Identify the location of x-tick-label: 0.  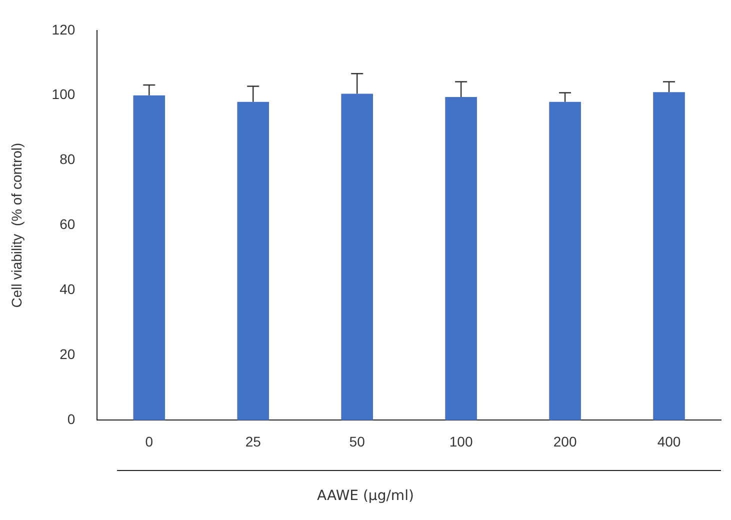
(149, 441).